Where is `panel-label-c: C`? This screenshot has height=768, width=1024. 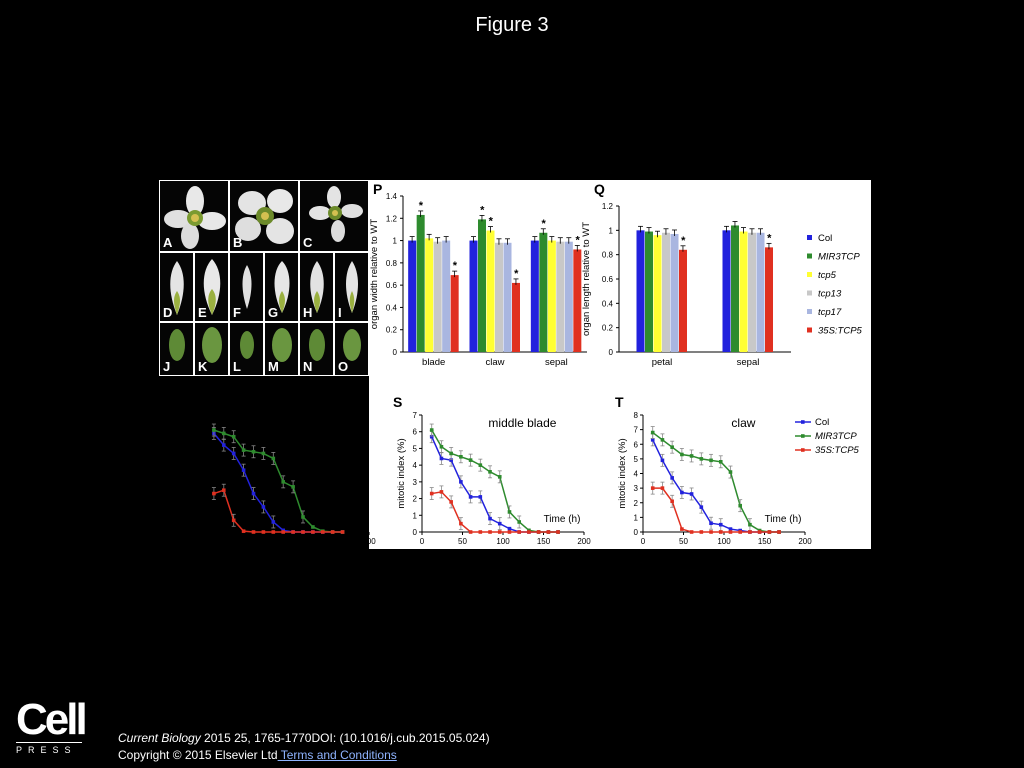
panel-label-c: C is located at coordinates (308, 242).